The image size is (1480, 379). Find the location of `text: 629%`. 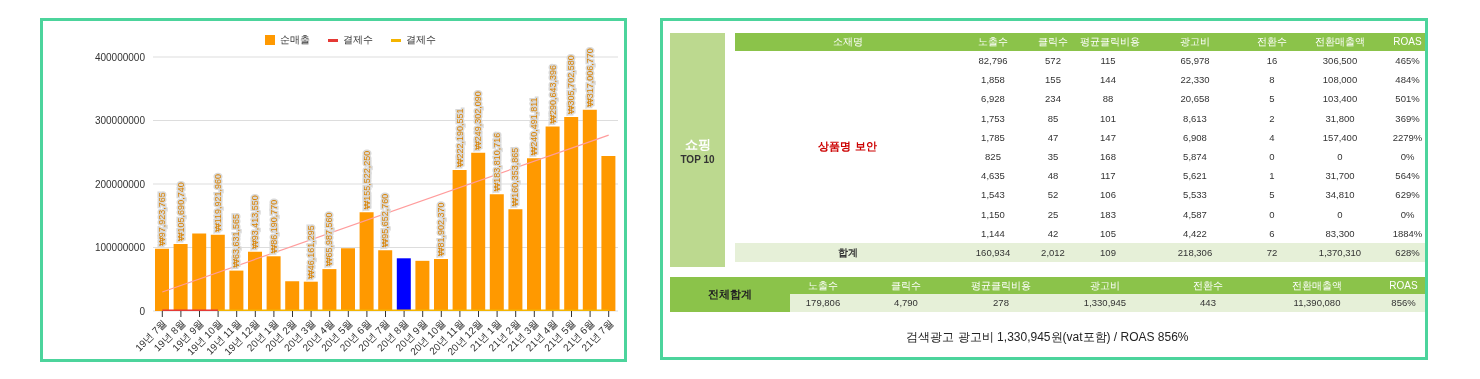

text: 629% is located at coordinates (1407, 195).